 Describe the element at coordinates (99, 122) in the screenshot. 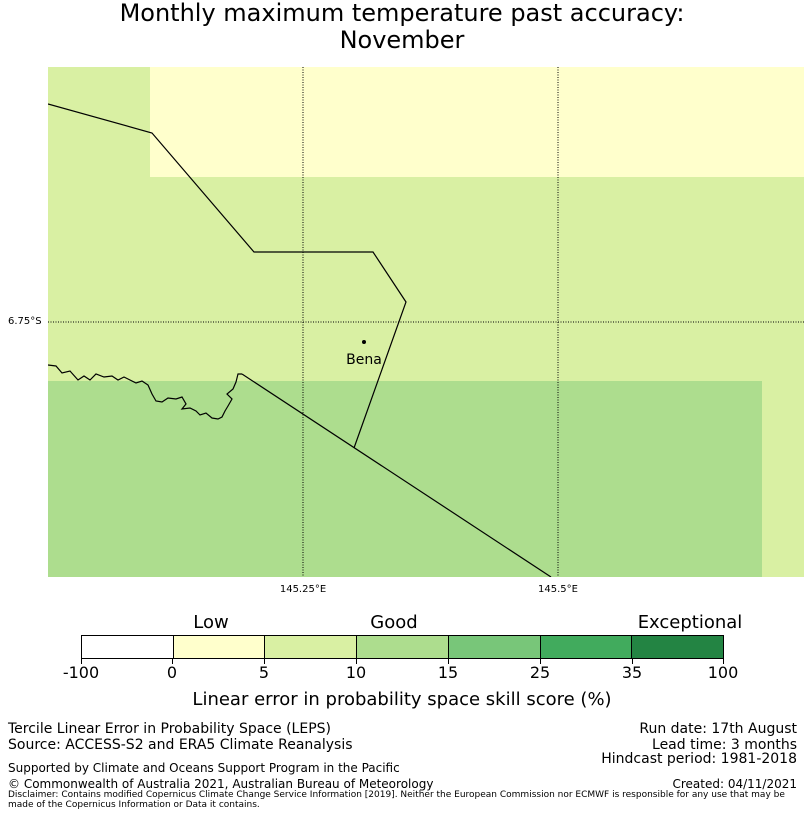

I see `cell-good-light-top-left` at that location.